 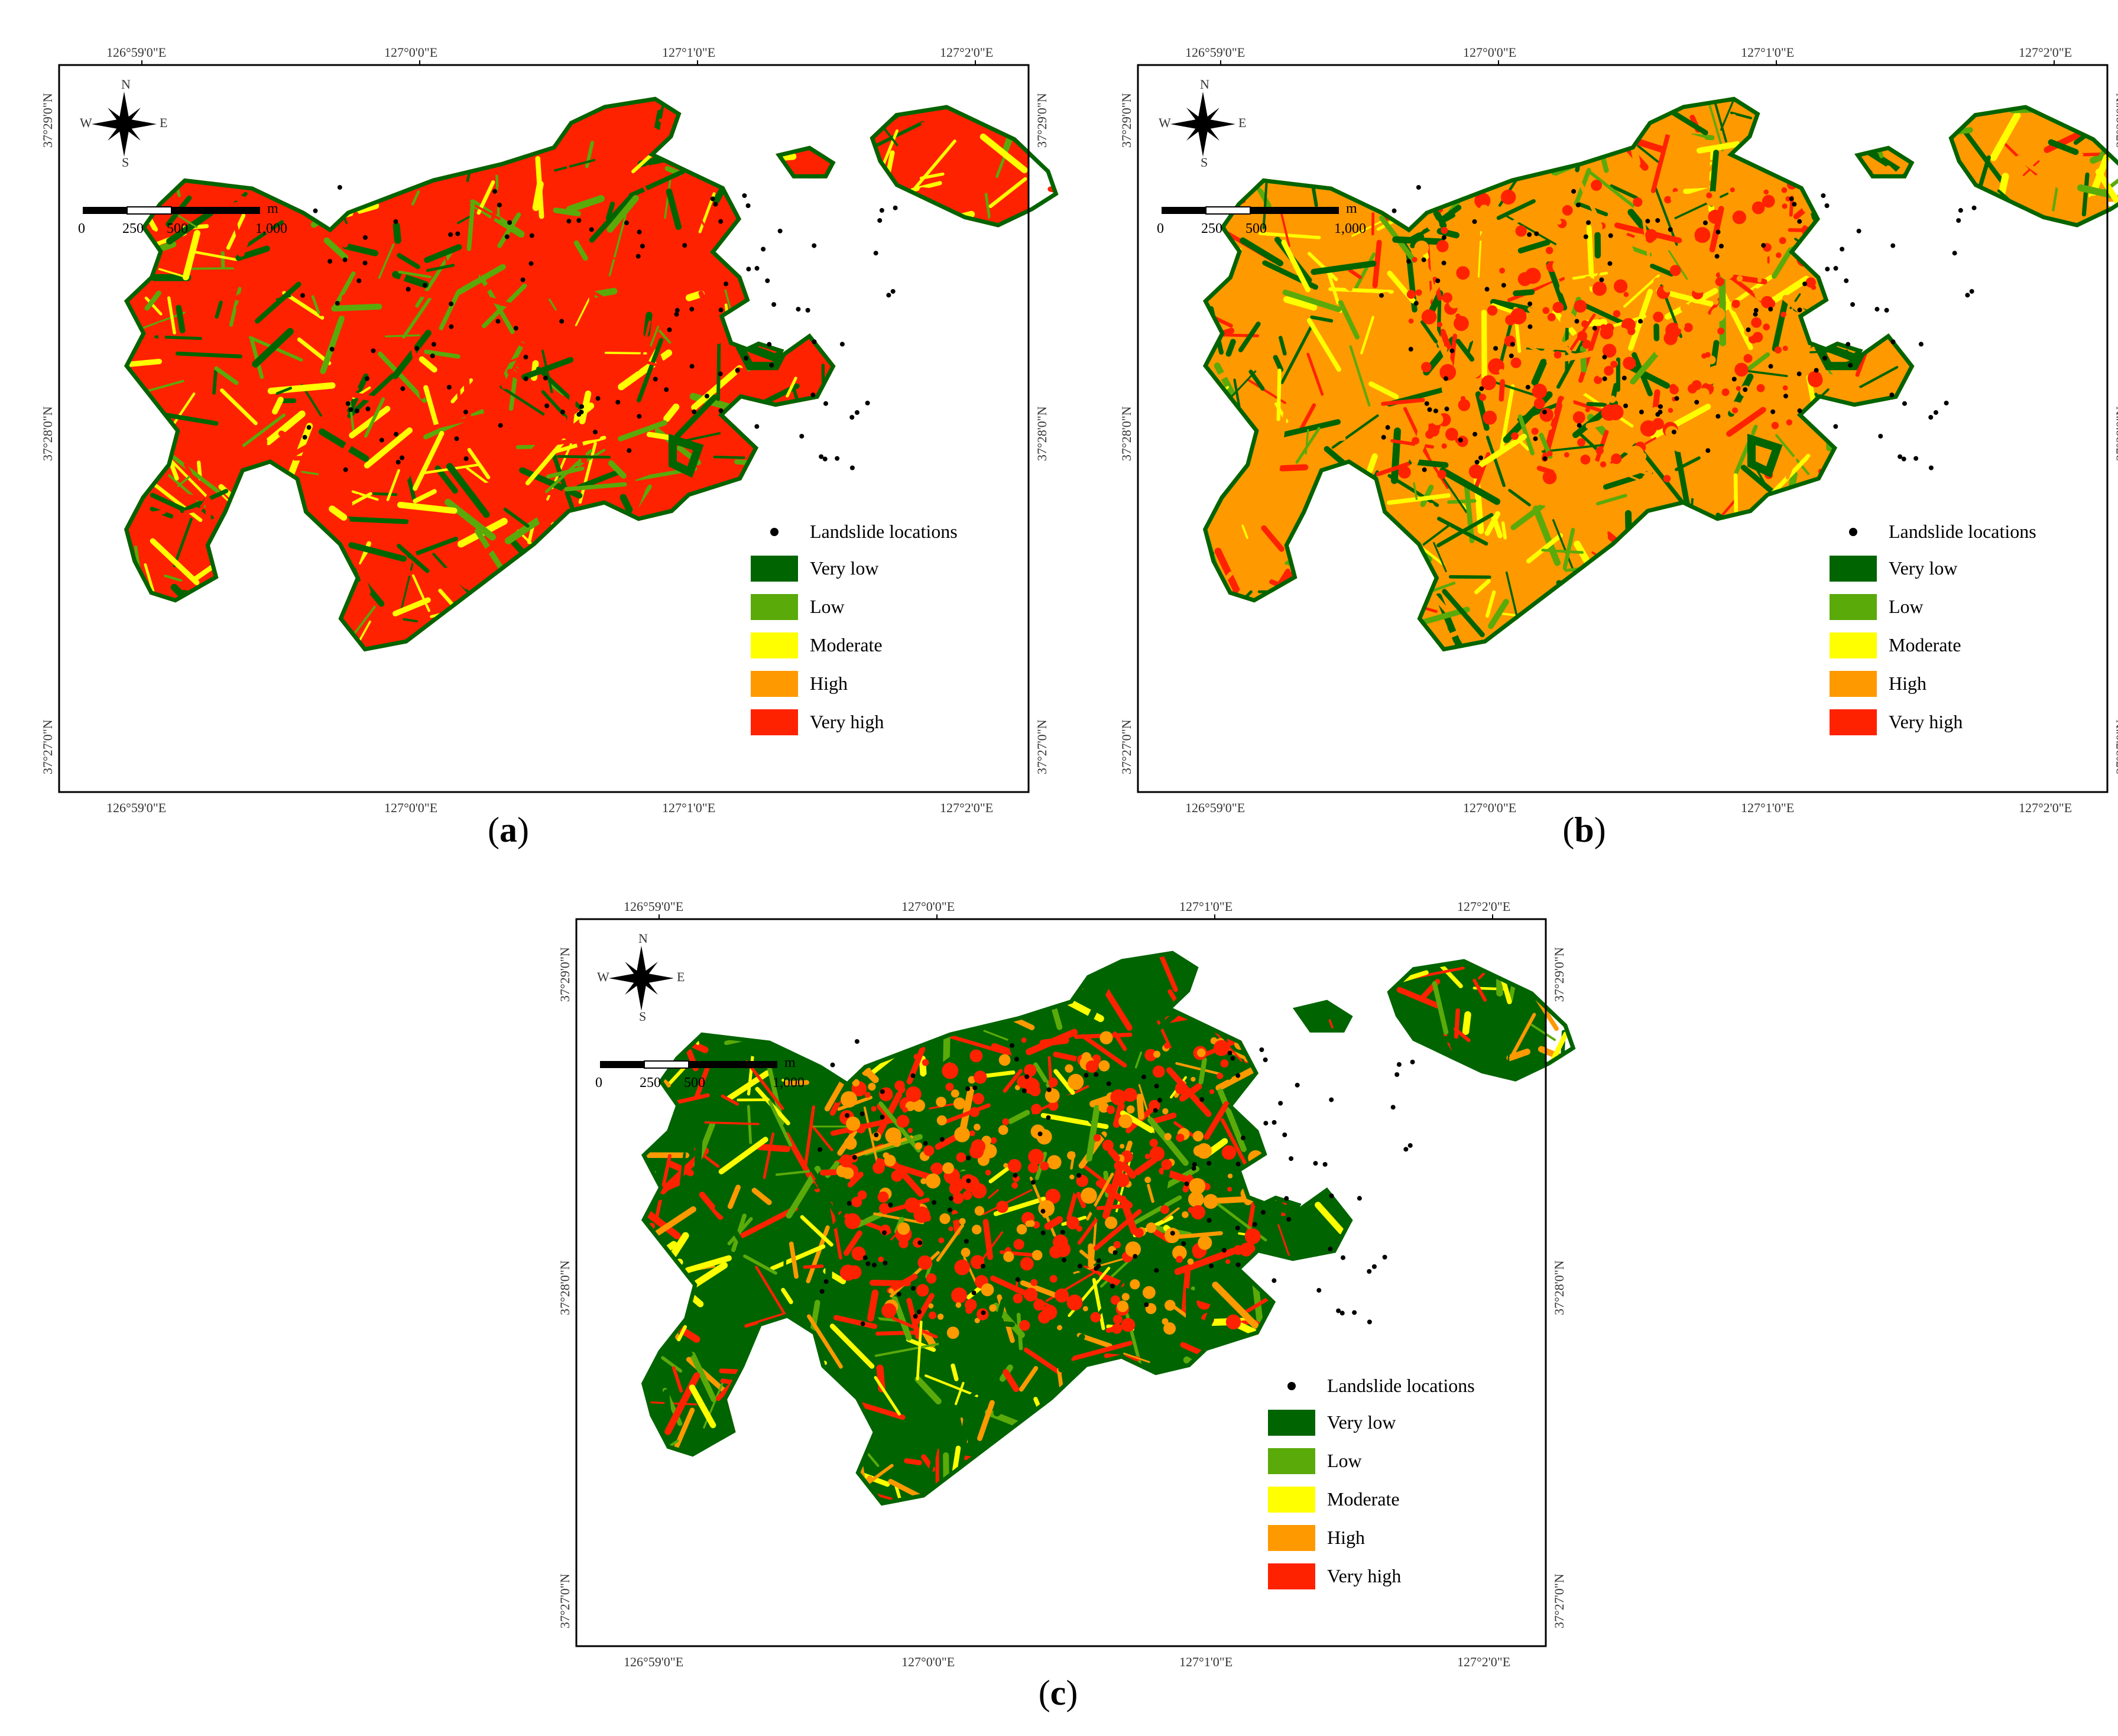 What do you see at coordinates (774, 684) in the screenshot?
I see `legend-swatch` at bounding box center [774, 684].